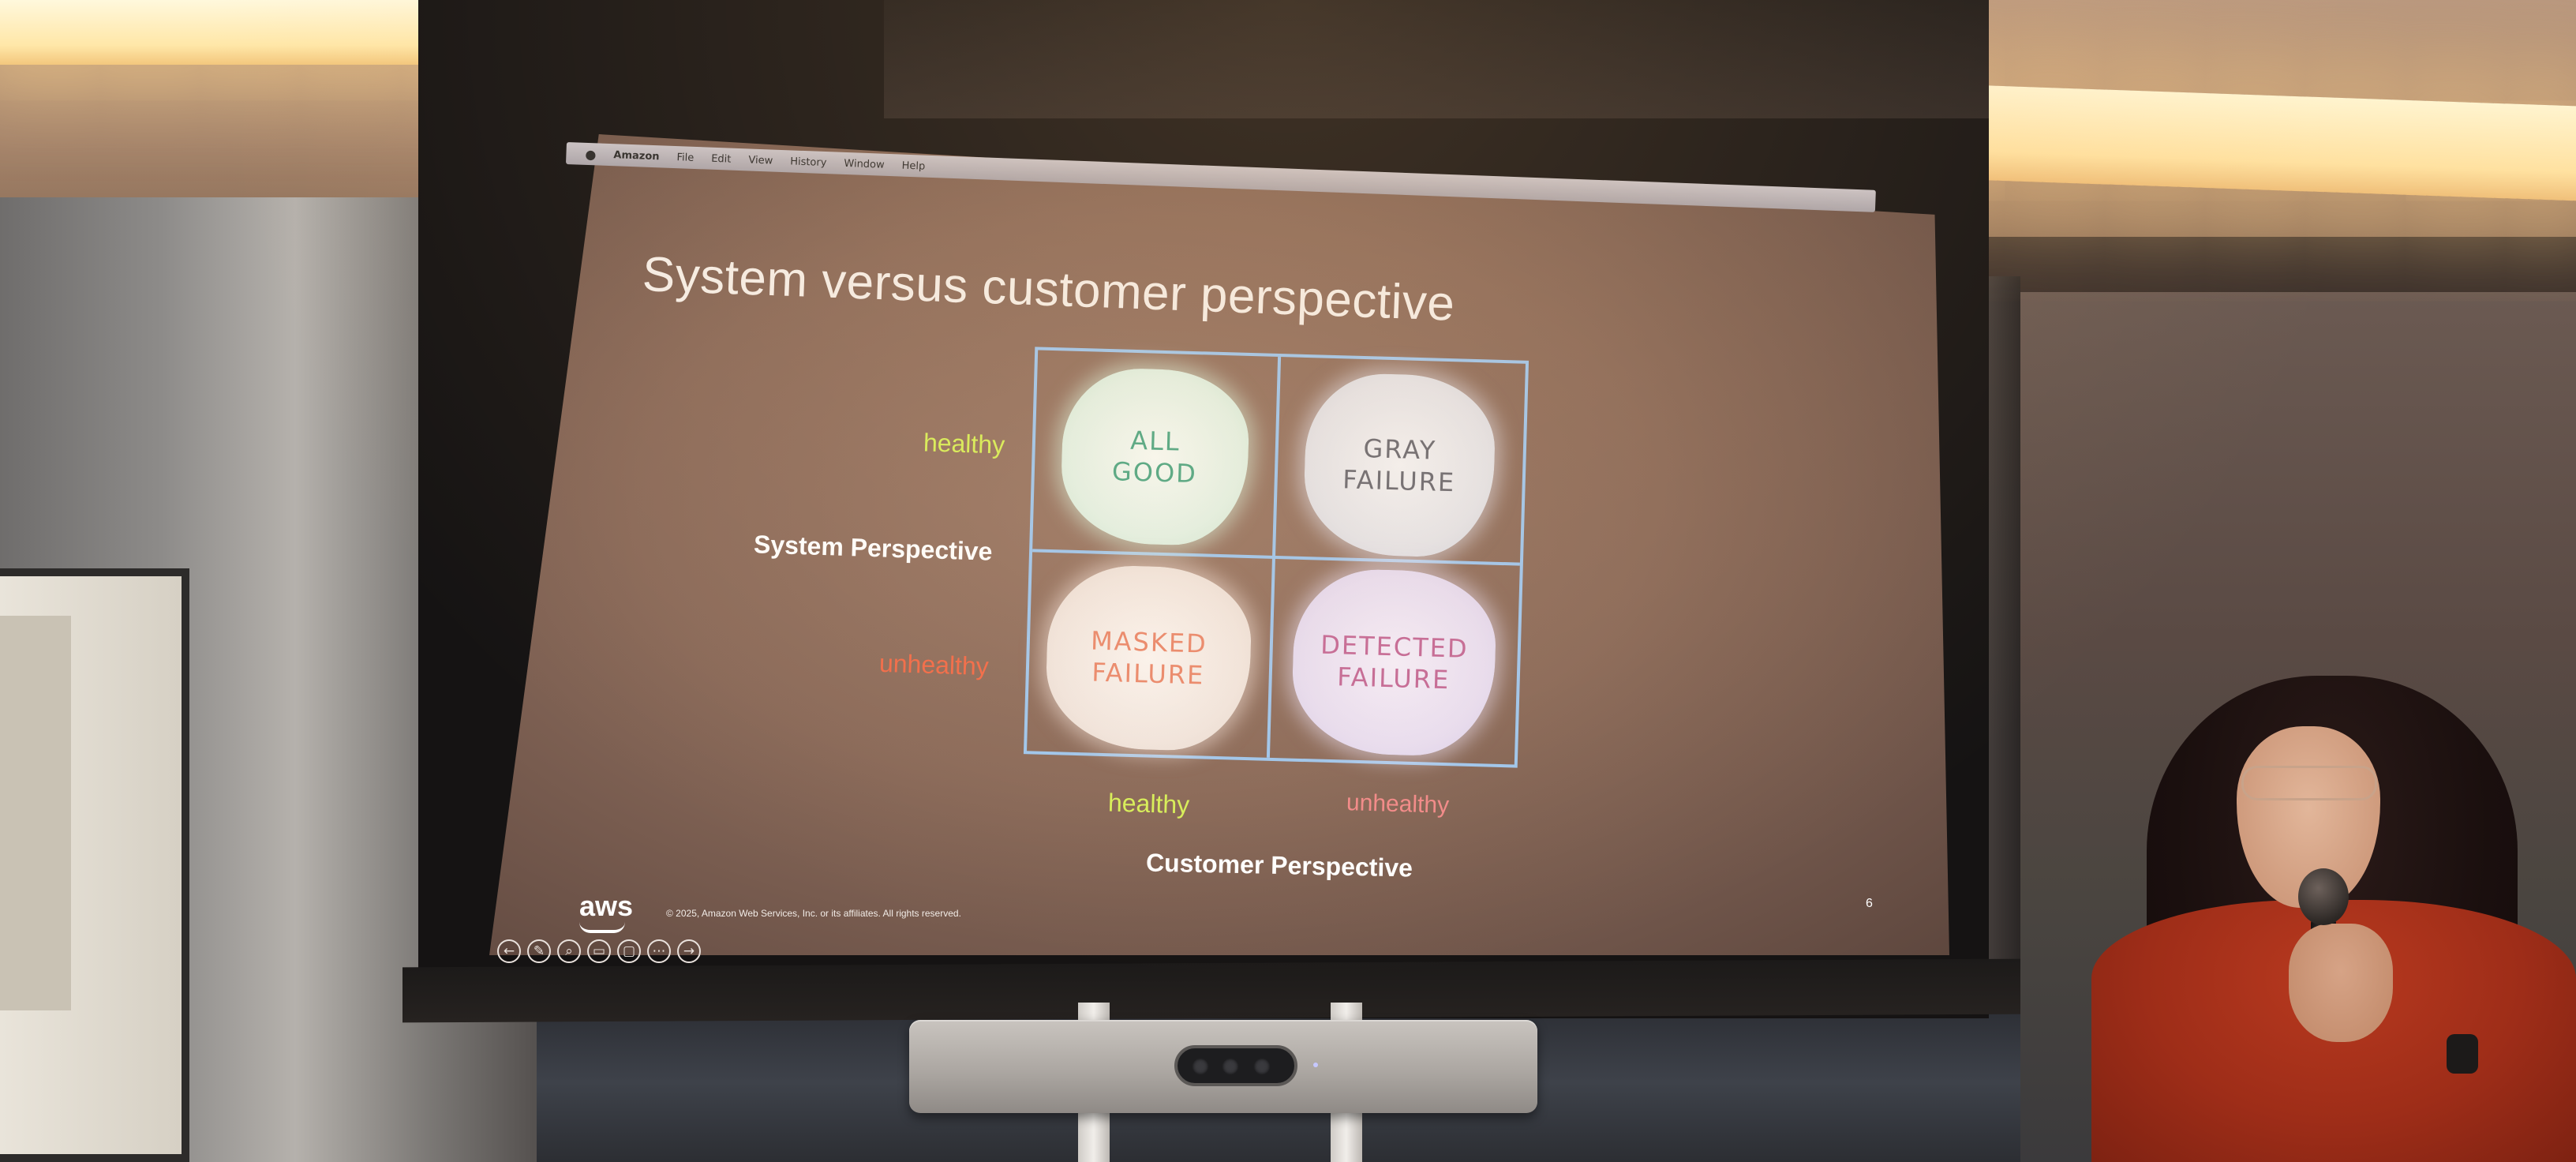  I want to click on aws-logo: aws, so click(606, 913).